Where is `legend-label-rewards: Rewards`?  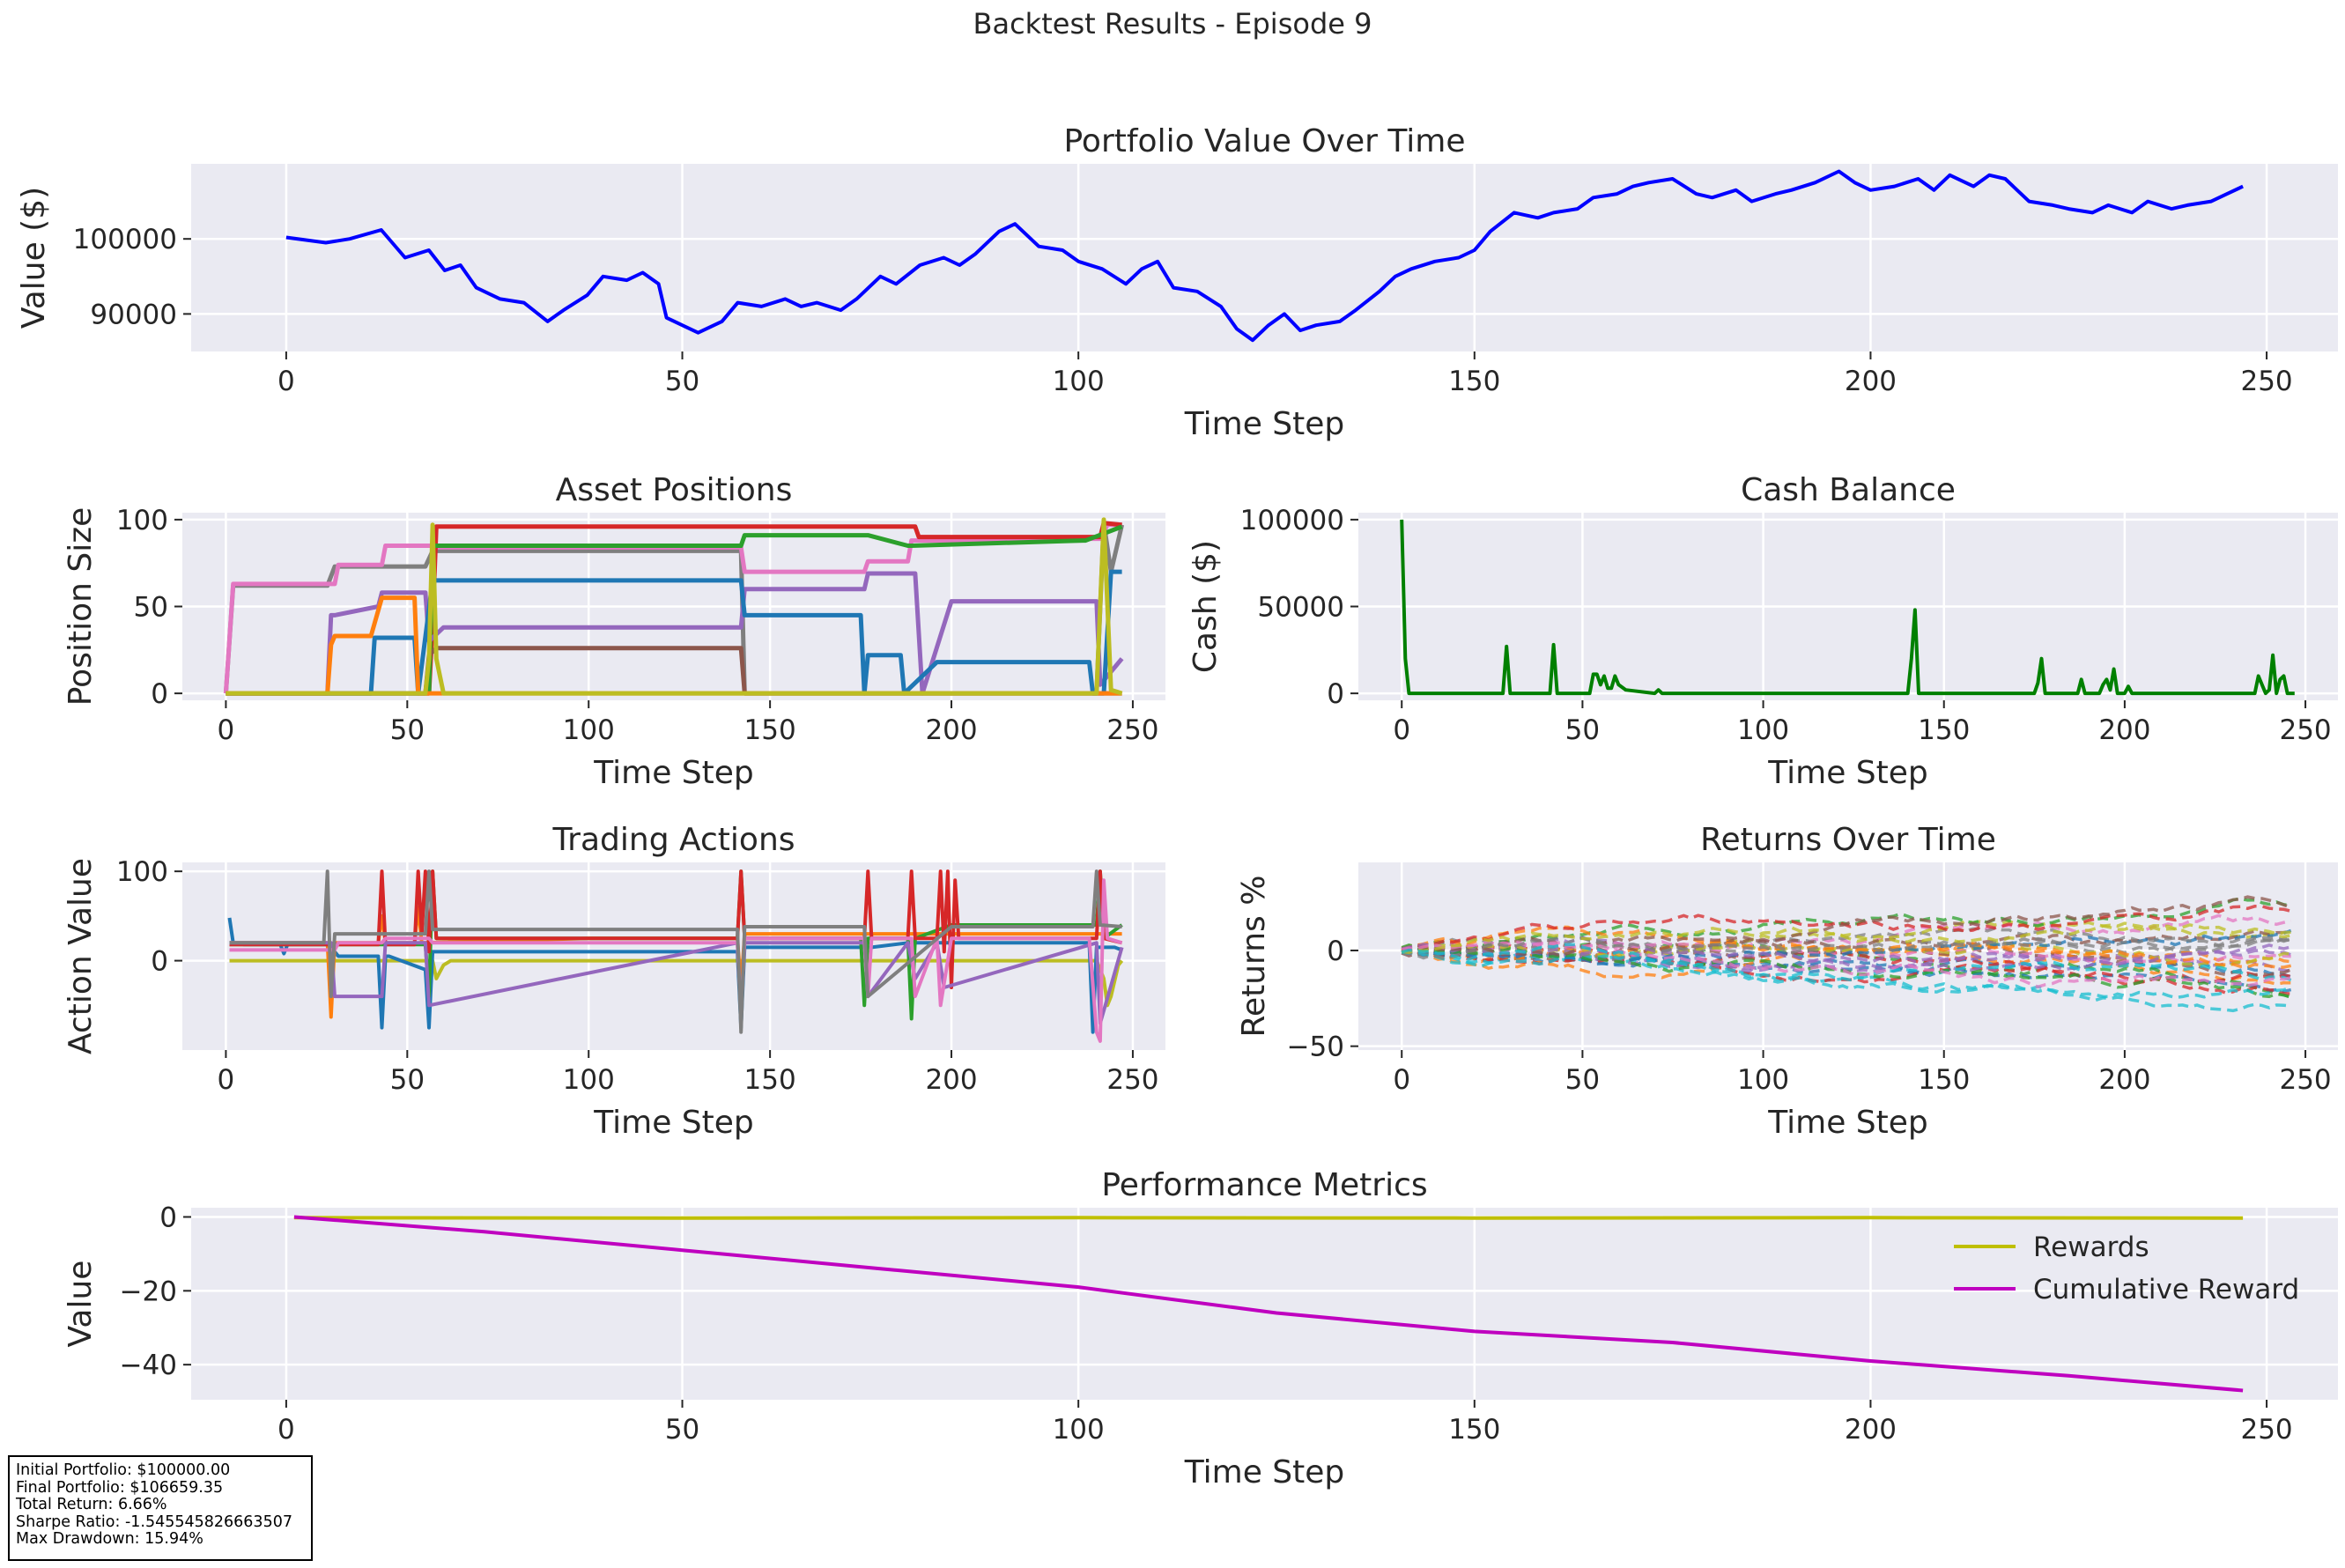 legend-label-rewards: Rewards is located at coordinates (2091, 1247).